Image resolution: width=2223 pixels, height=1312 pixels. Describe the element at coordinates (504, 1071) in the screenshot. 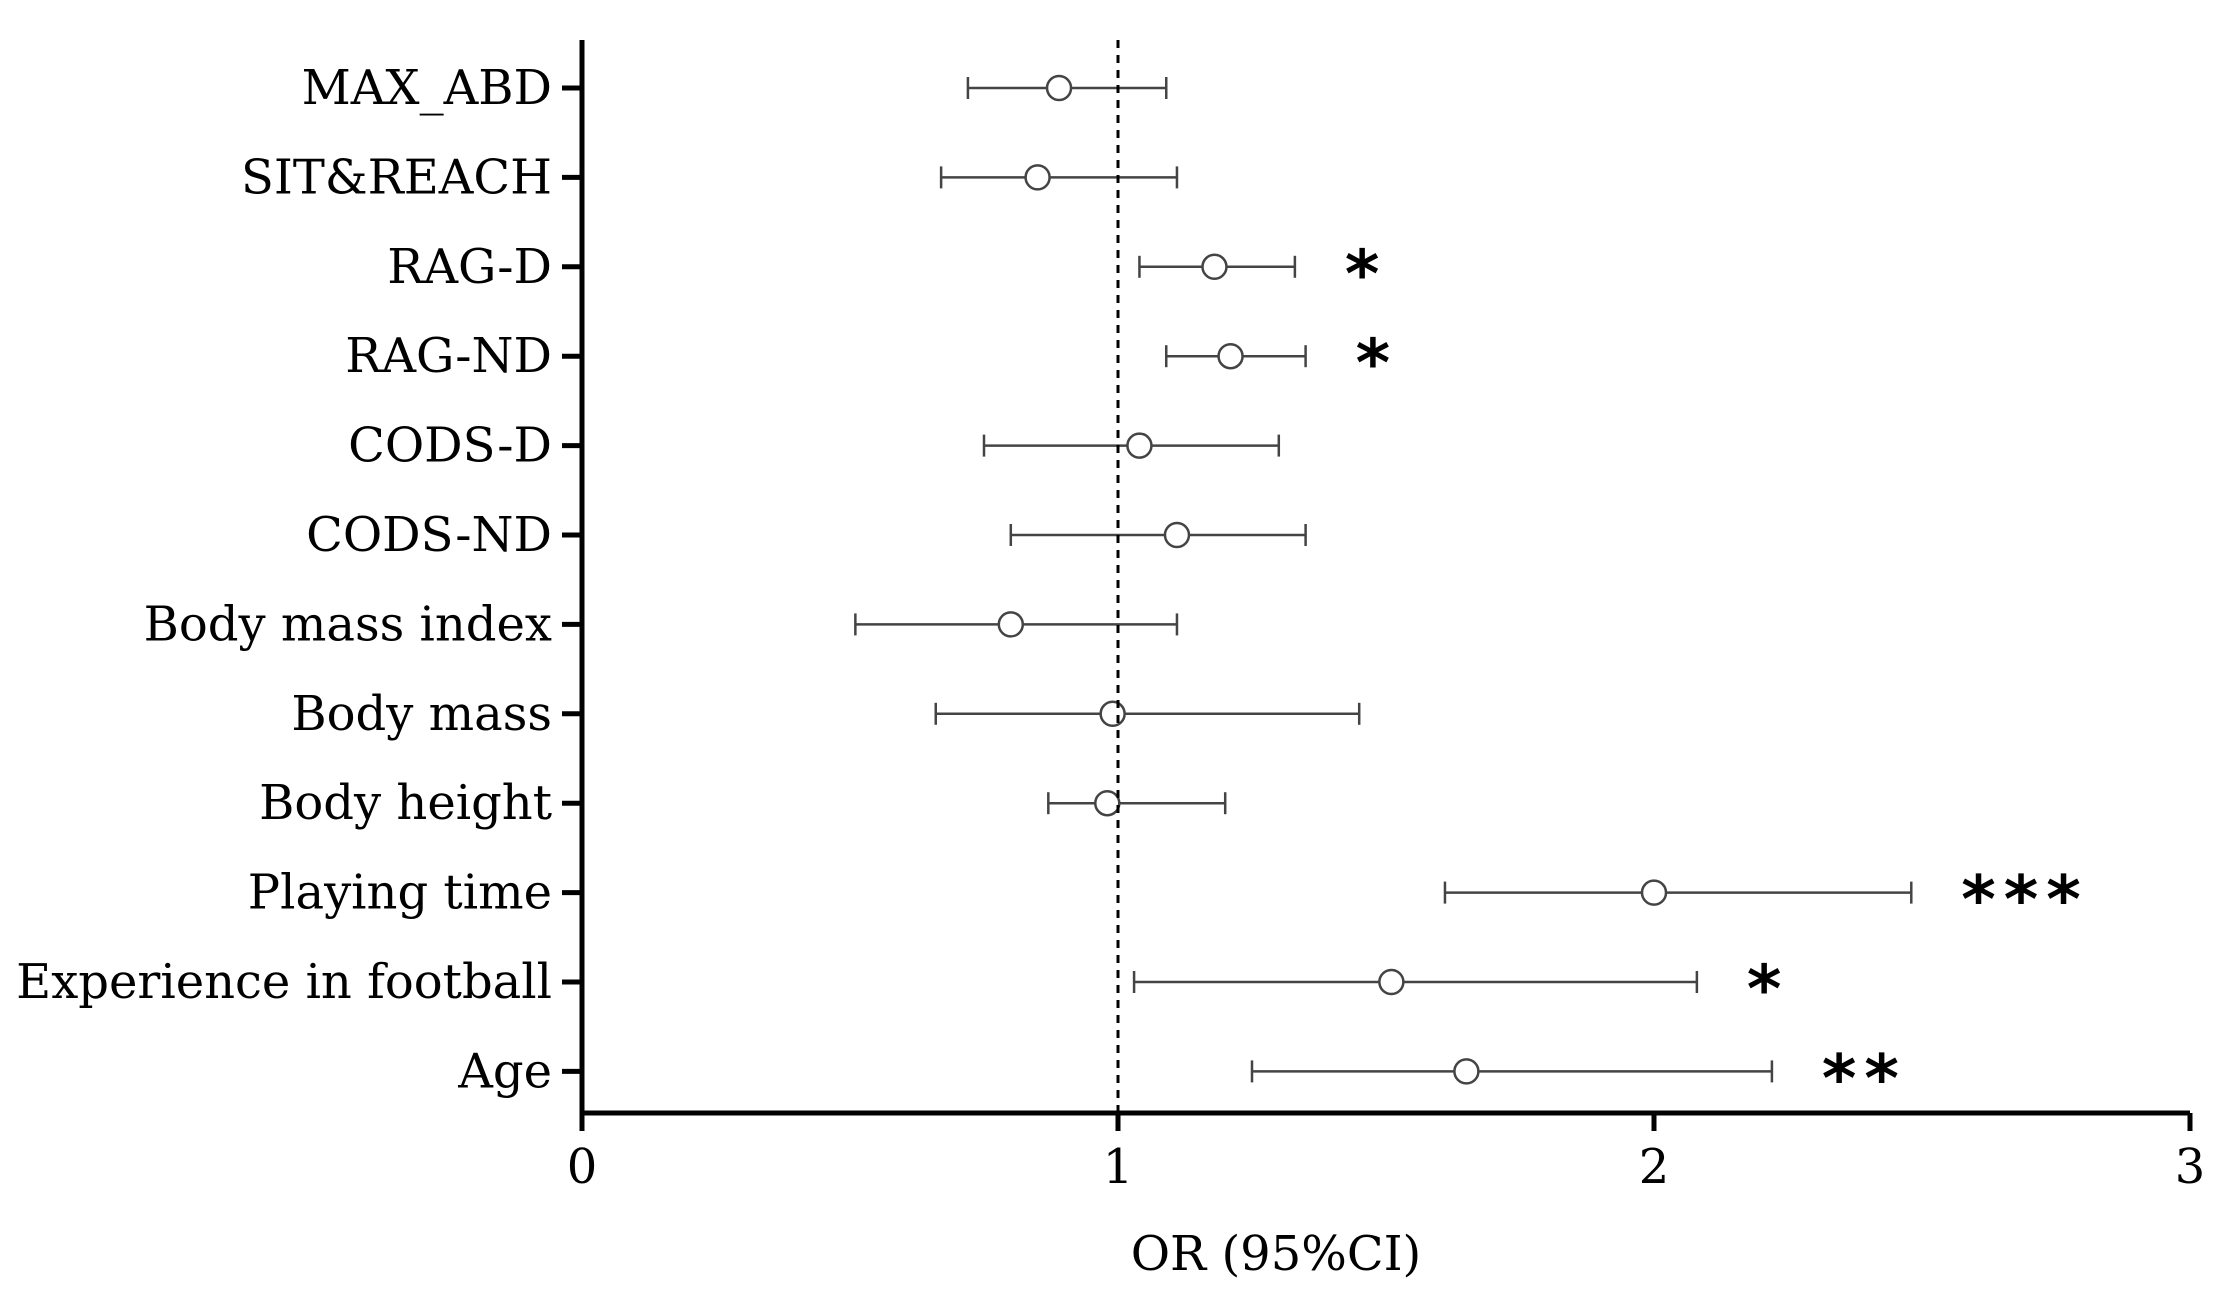

I see `category-label: Age` at that location.